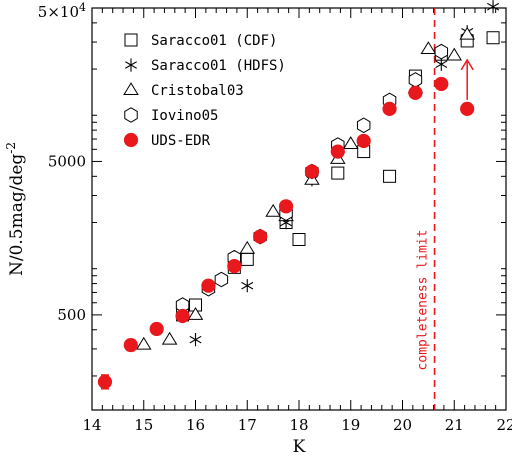 The image size is (512, 459). I want to click on y-axis-label: N/0.5mag/deg-2, so click(15, 209).